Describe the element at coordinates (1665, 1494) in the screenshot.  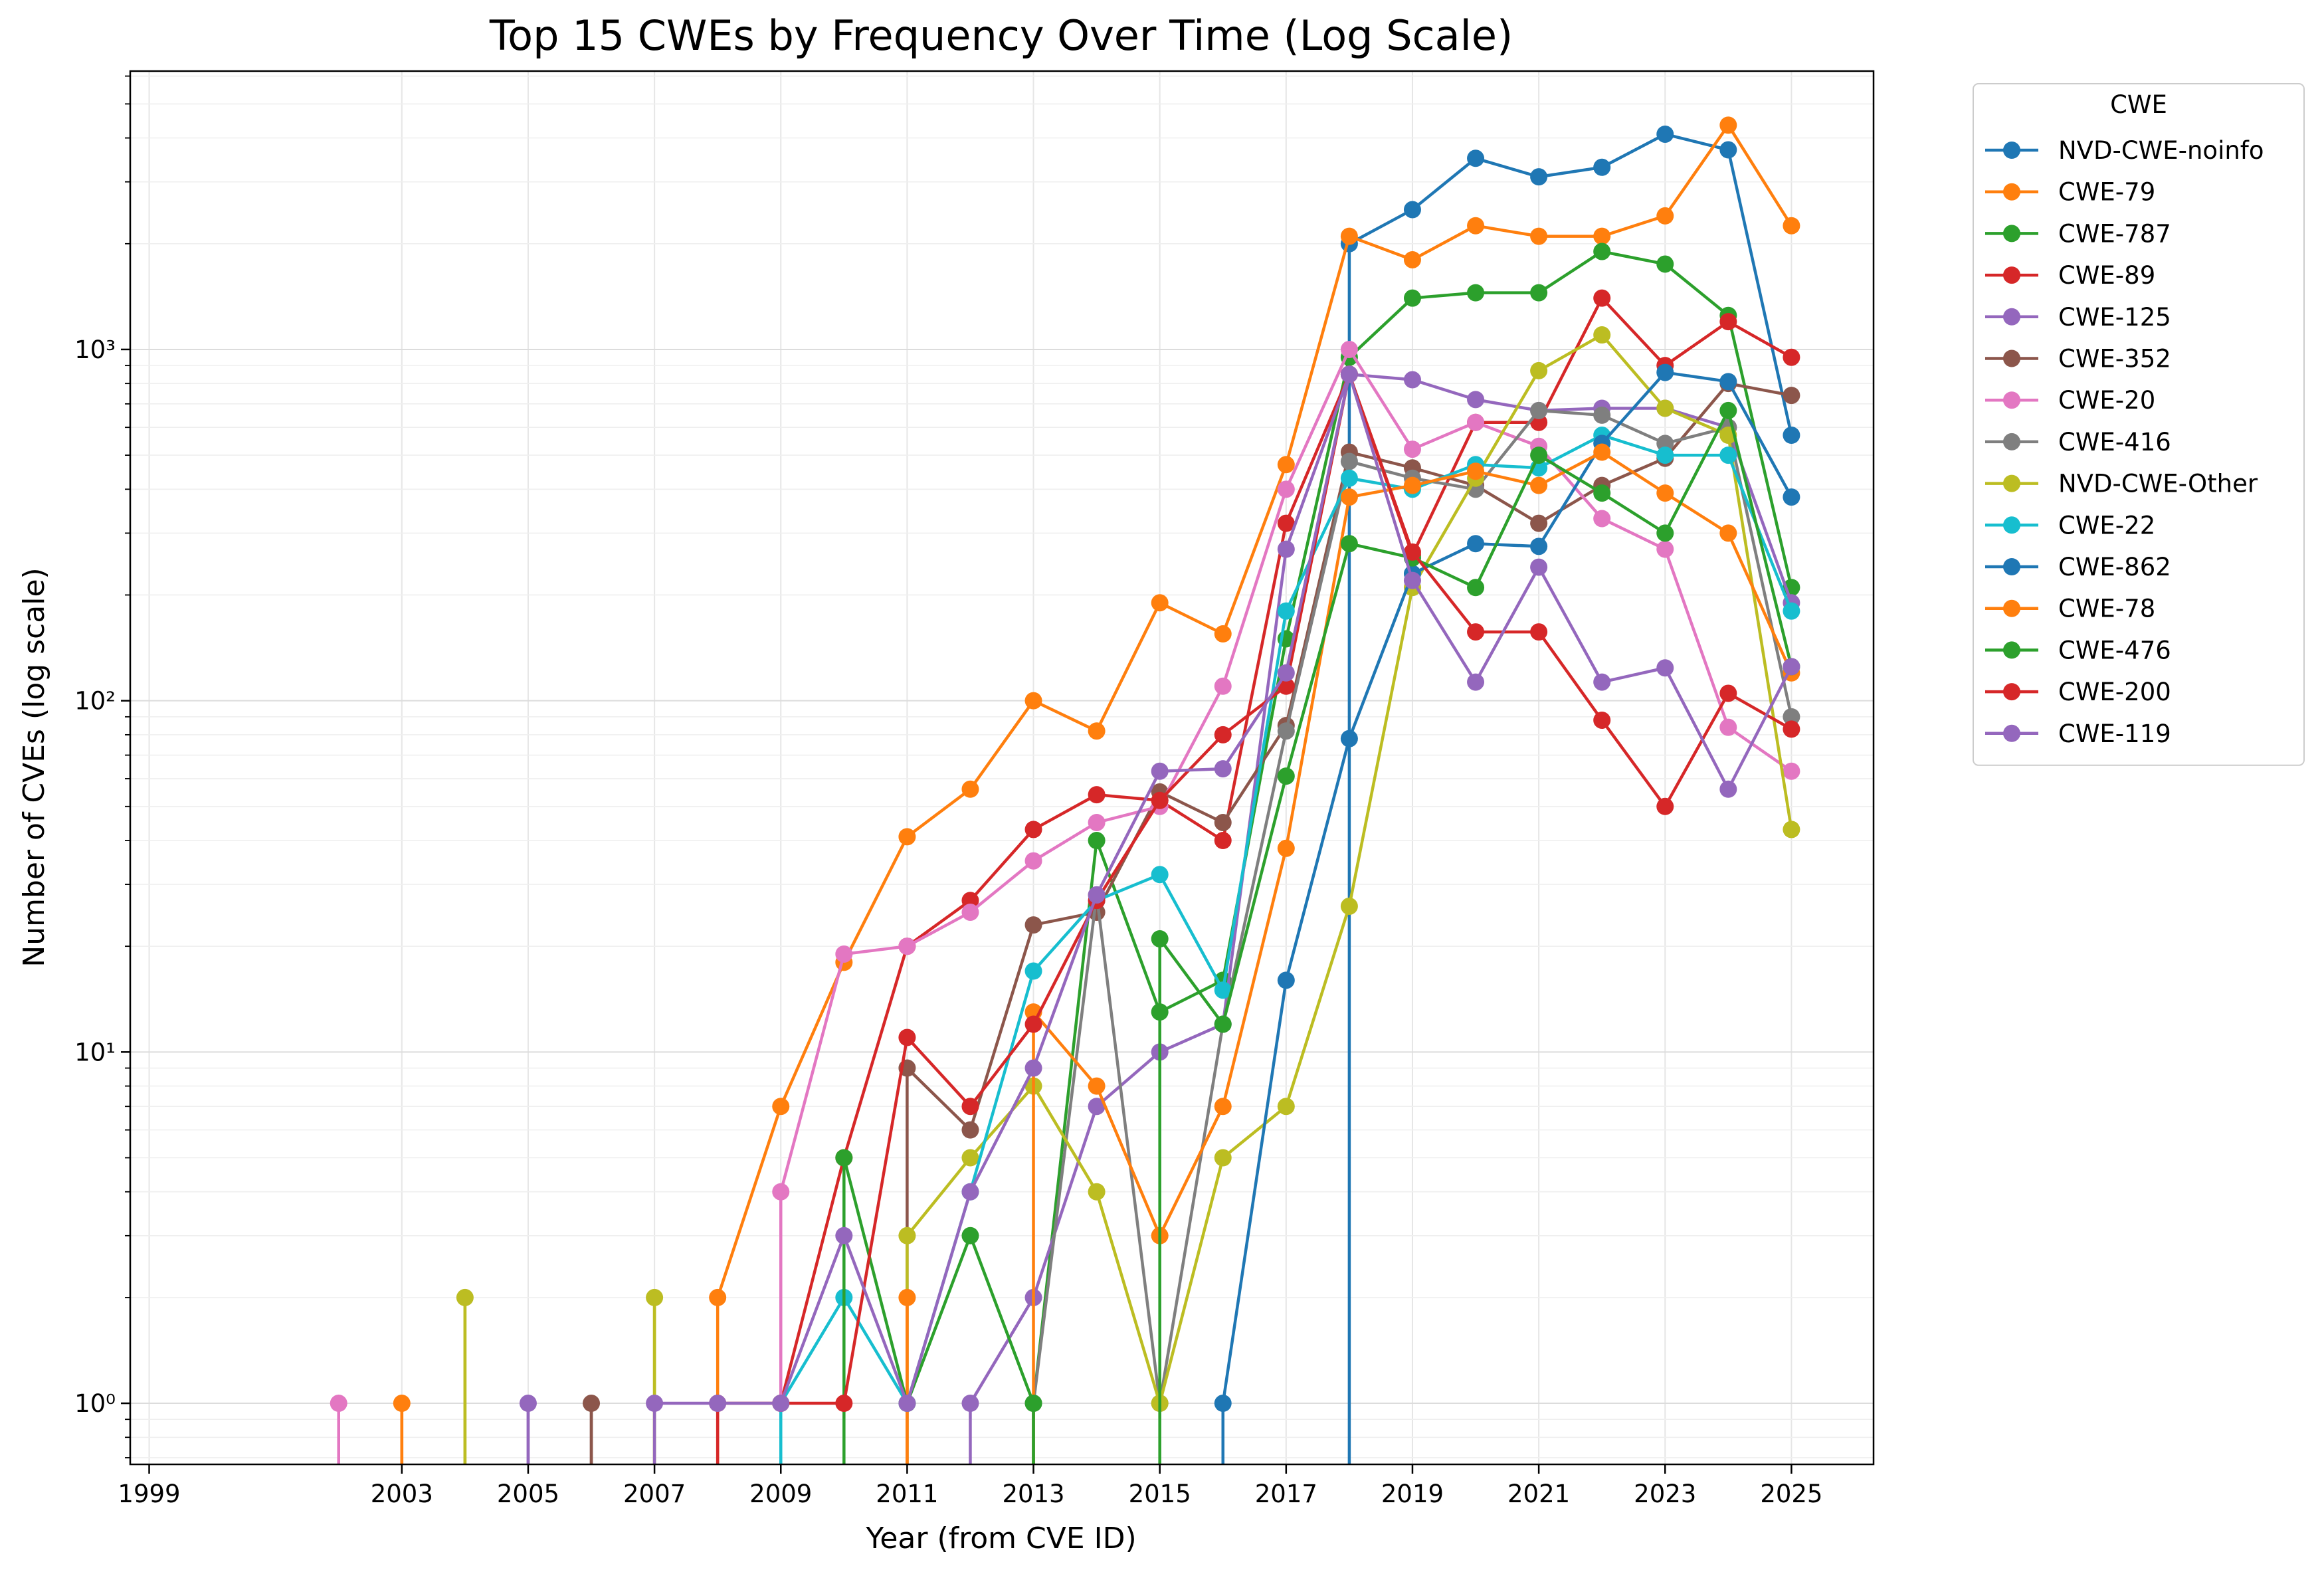
I see `x-tick-label: 2023` at that location.